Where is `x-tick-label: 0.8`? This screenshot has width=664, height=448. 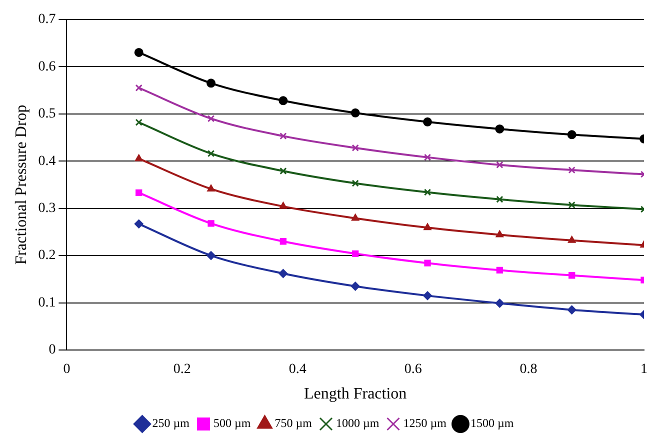
x-tick-label: 0.8 is located at coordinates (529, 370).